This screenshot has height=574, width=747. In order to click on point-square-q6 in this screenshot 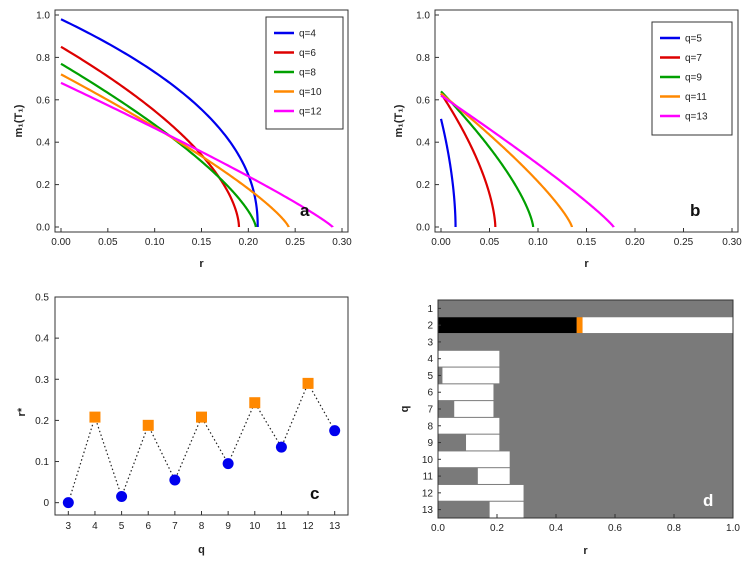, I will do `click(148, 425)`.